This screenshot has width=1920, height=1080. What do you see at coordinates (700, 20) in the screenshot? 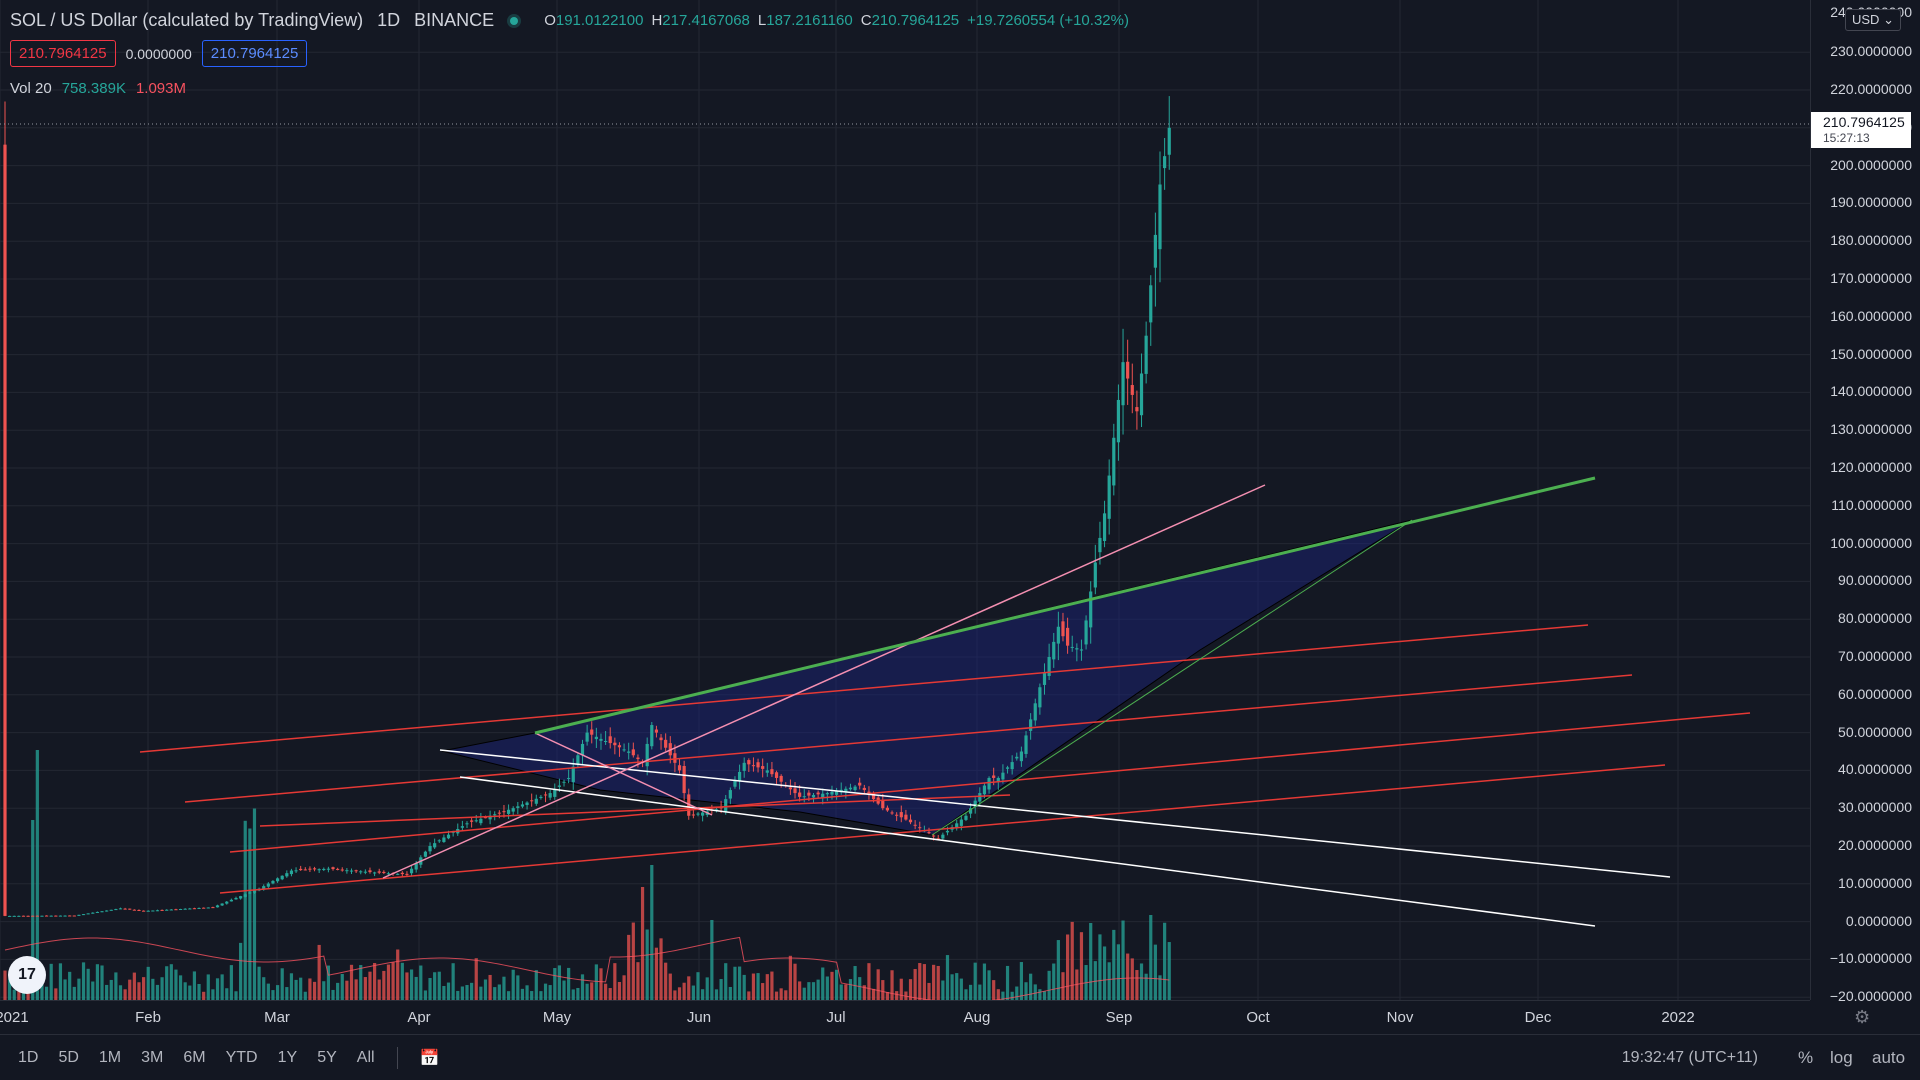
I see `ohlc-high: H217.4167068` at bounding box center [700, 20].